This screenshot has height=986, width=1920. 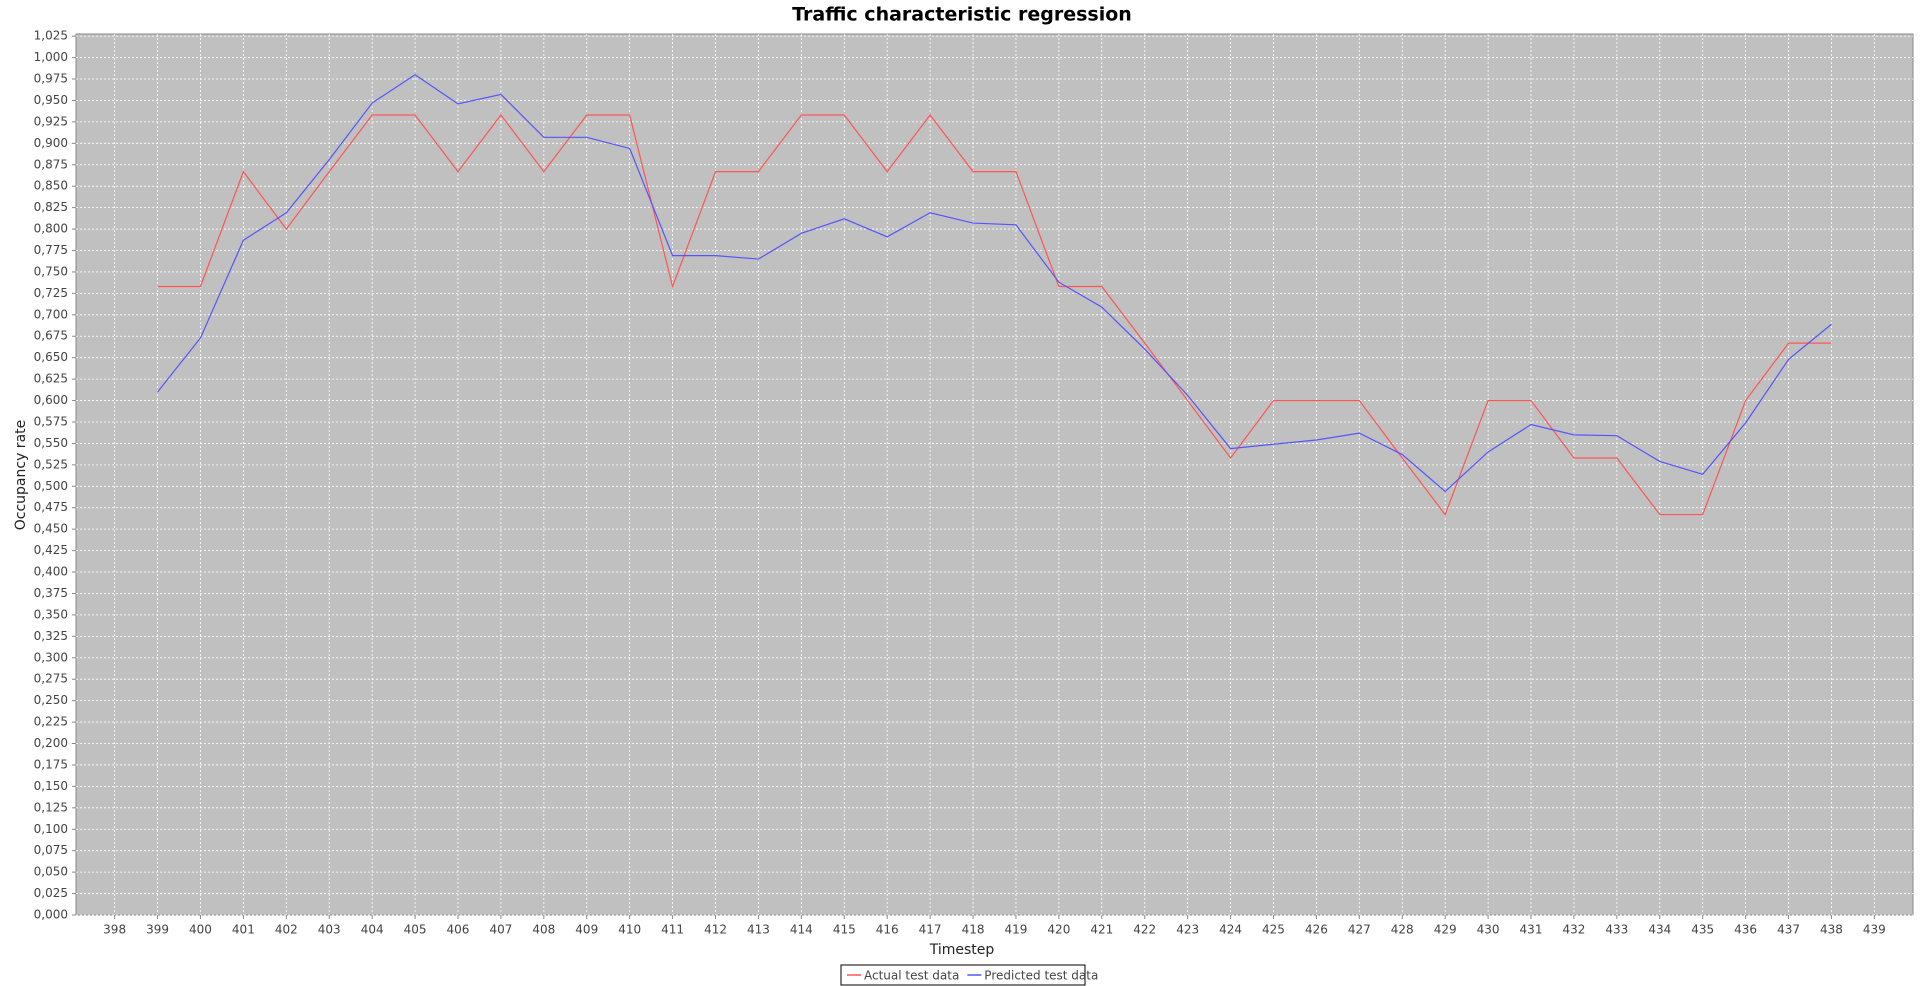 I want to click on x-tick-label: 411, so click(x=672, y=930).